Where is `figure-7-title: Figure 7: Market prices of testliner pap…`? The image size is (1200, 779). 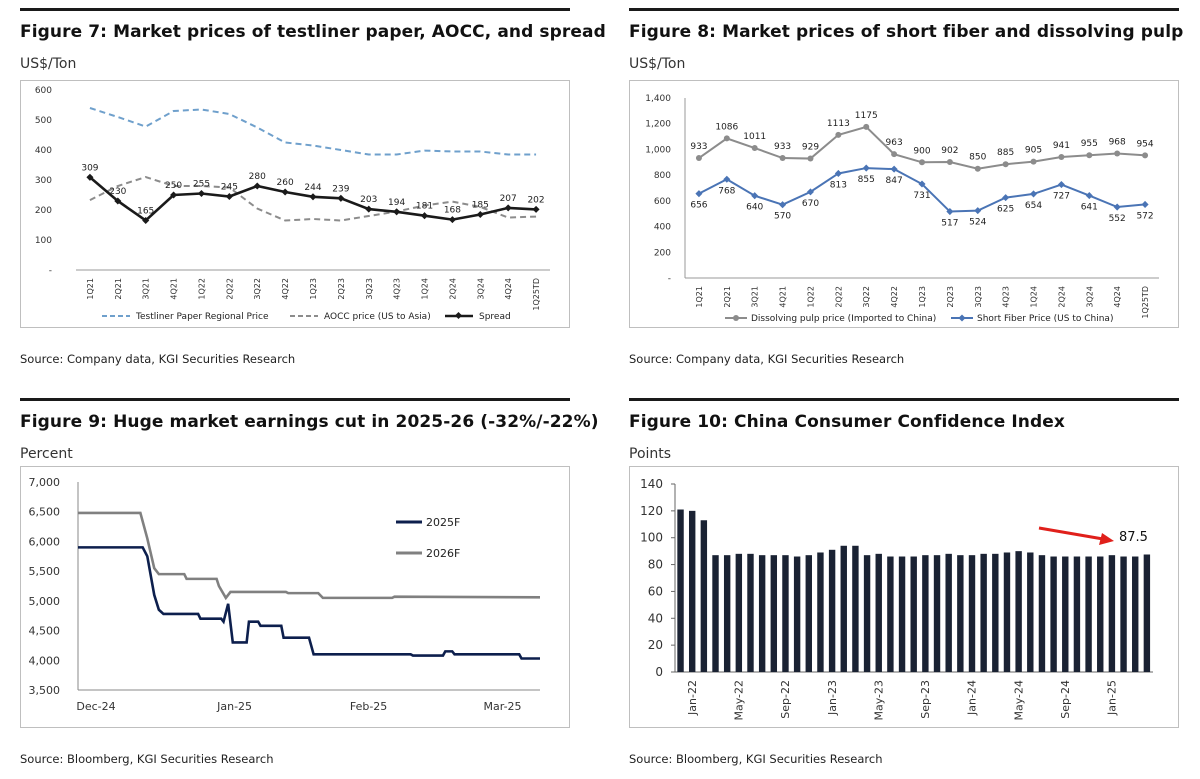 figure-7-title: Figure 7: Market prices of testliner pap… is located at coordinates (313, 32).